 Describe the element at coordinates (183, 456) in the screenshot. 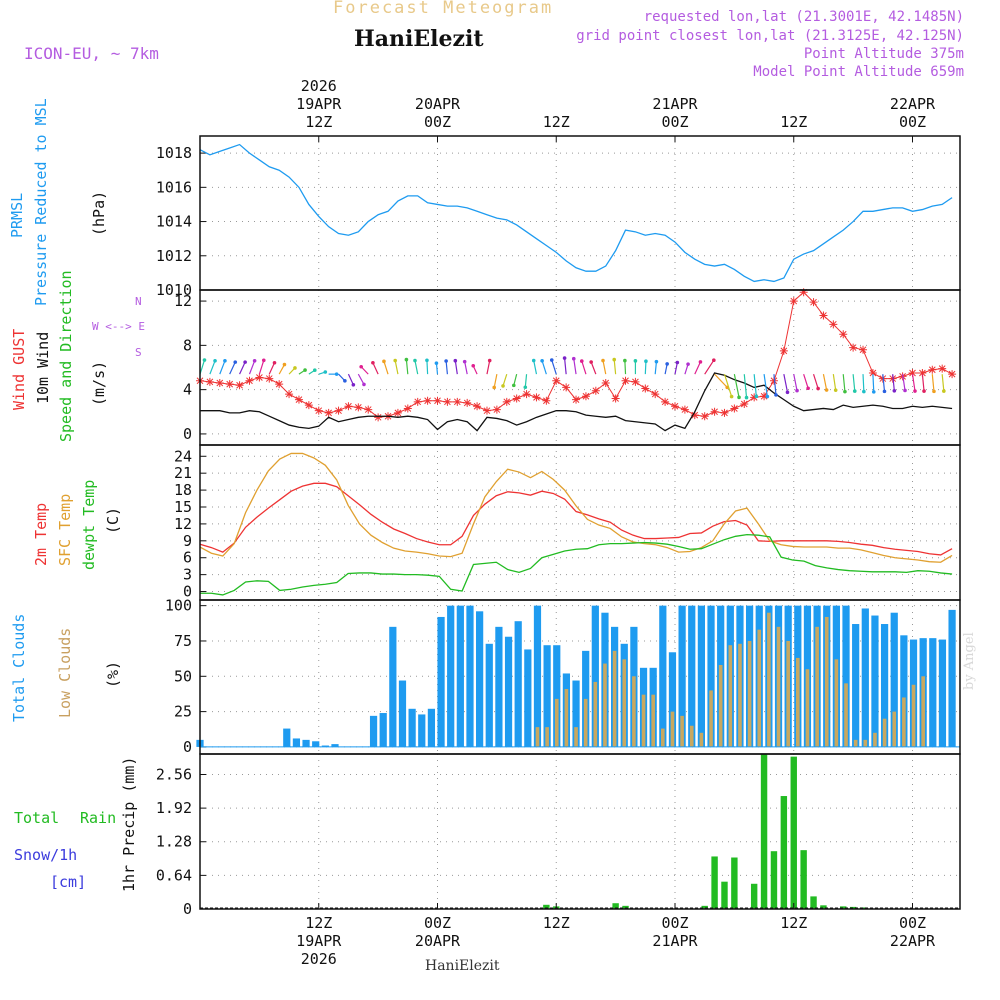

I see `y-tick-label: 24` at that location.